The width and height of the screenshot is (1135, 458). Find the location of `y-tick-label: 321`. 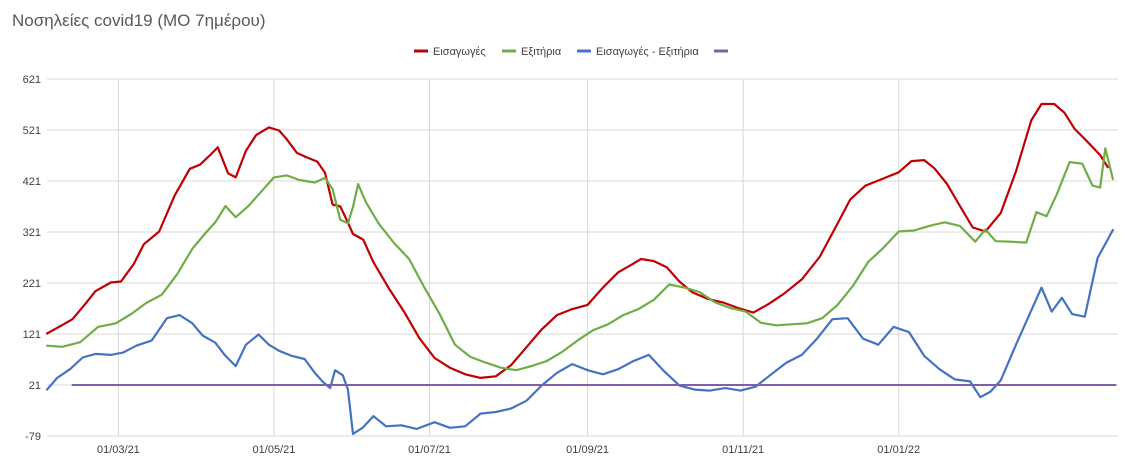

y-tick-label: 321 is located at coordinates (32, 233).